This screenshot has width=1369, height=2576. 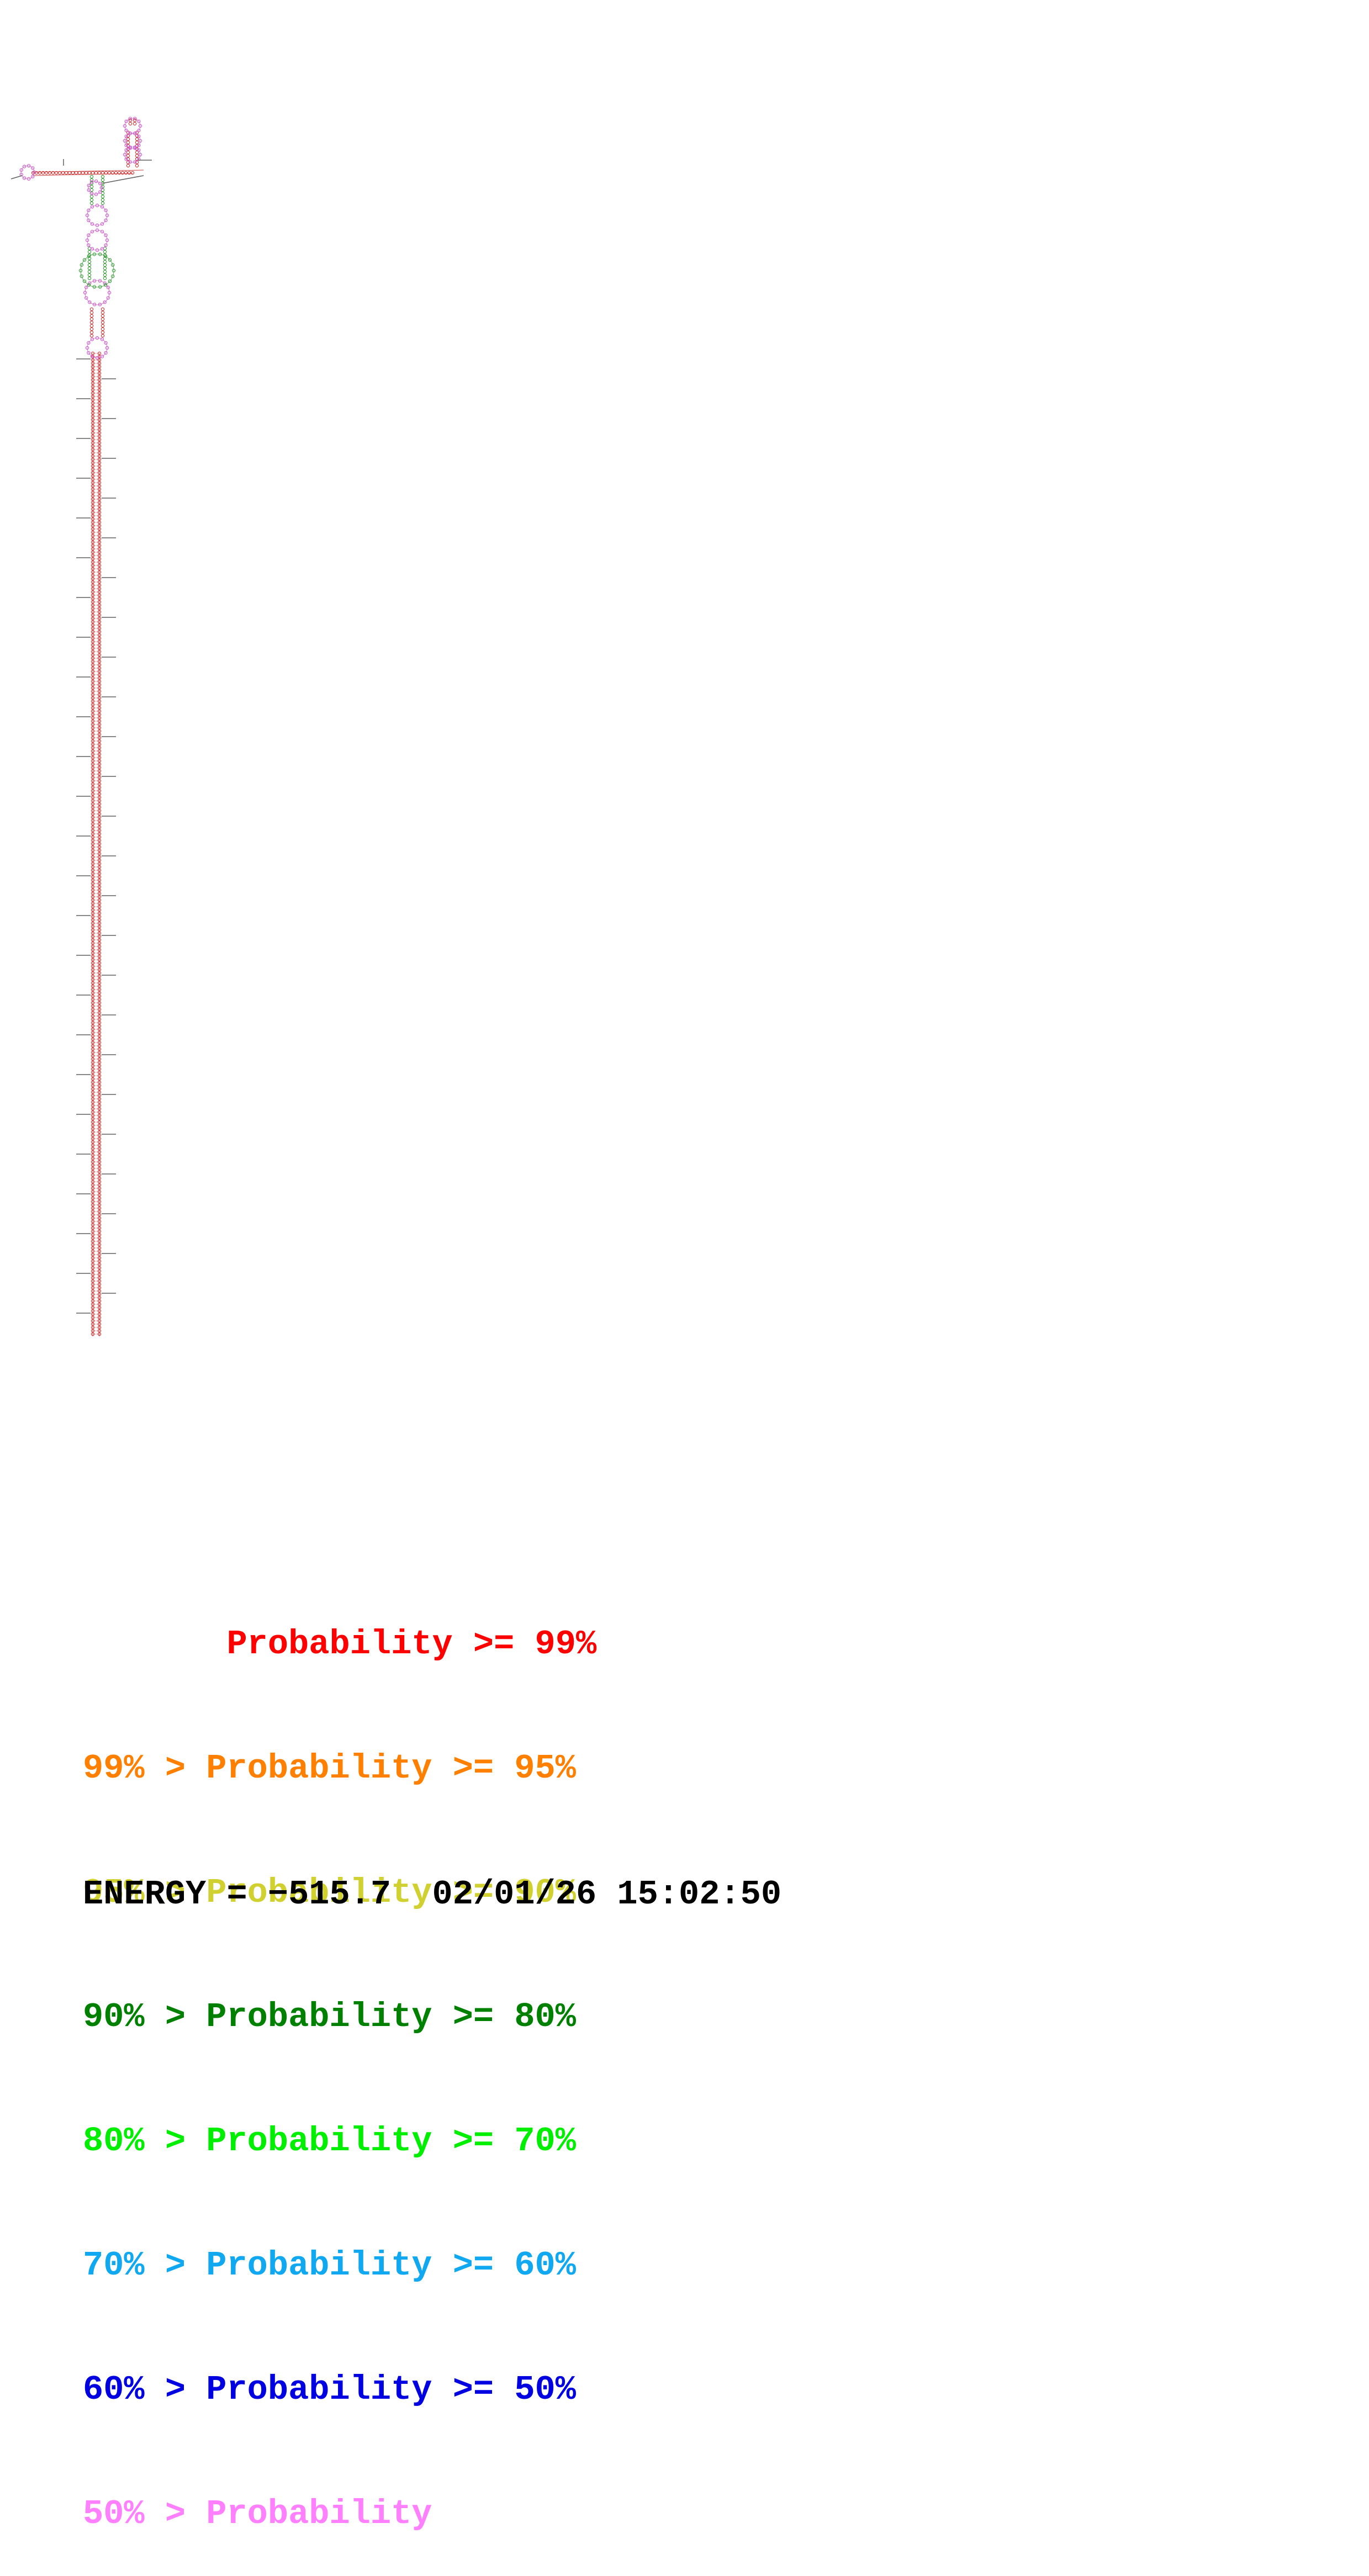 What do you see at coordinates (81, 726) in the screenshot?
I see `rna-secondary-structure` at bounding box center [81, 726].